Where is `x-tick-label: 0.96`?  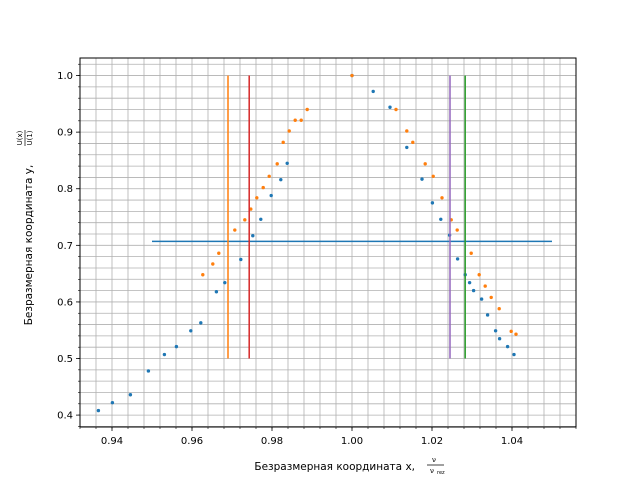 x-tick-label: 0.96 is located at coordinates (192, 441).